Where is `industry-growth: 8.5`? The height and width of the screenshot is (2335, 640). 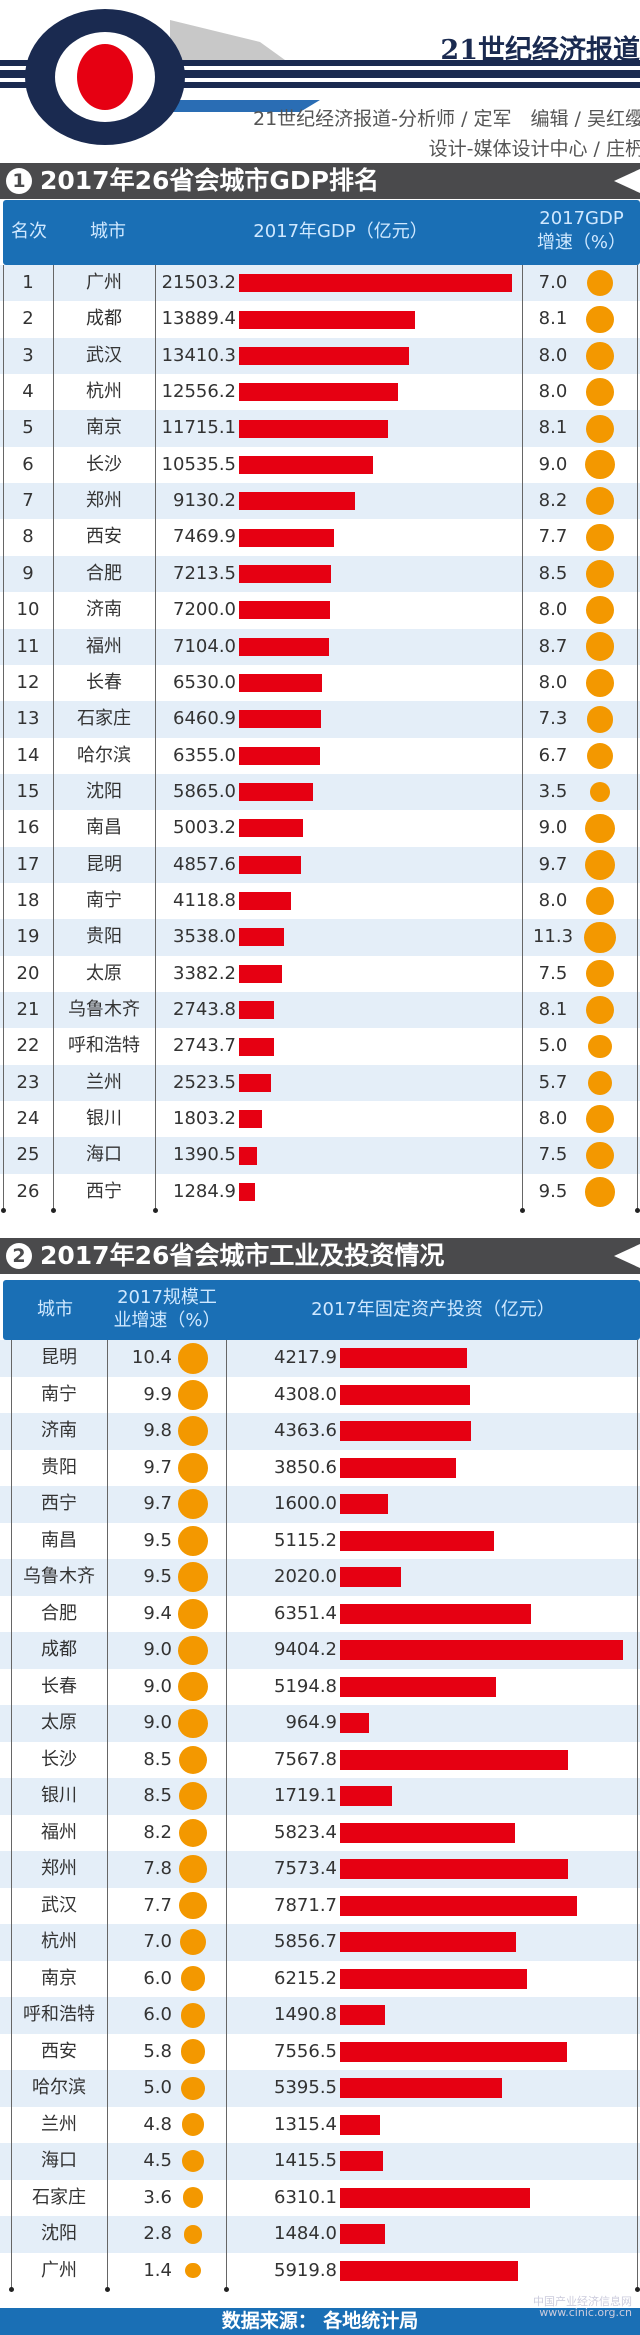 industry-growth: 8.5 is located at coordinates (157, 1759).